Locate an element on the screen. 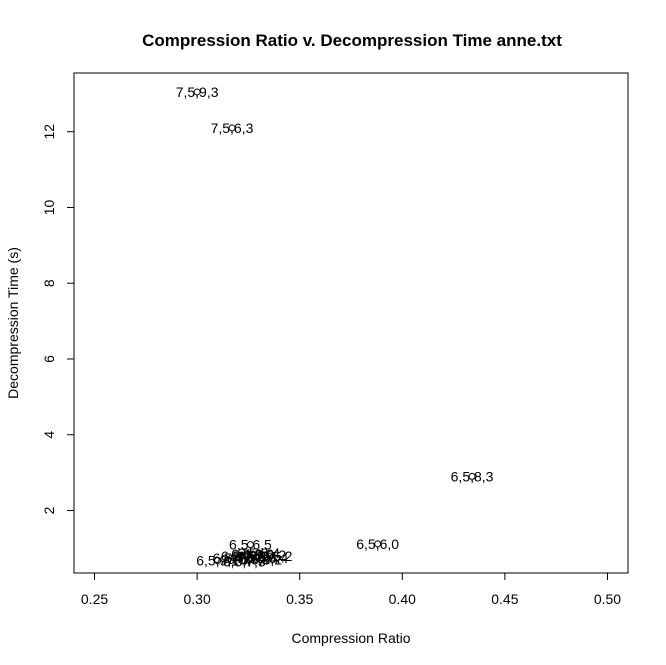 This screenshot has width=666, height=665. x-tick-label: 0.50 is located at coordinates (607, 599).